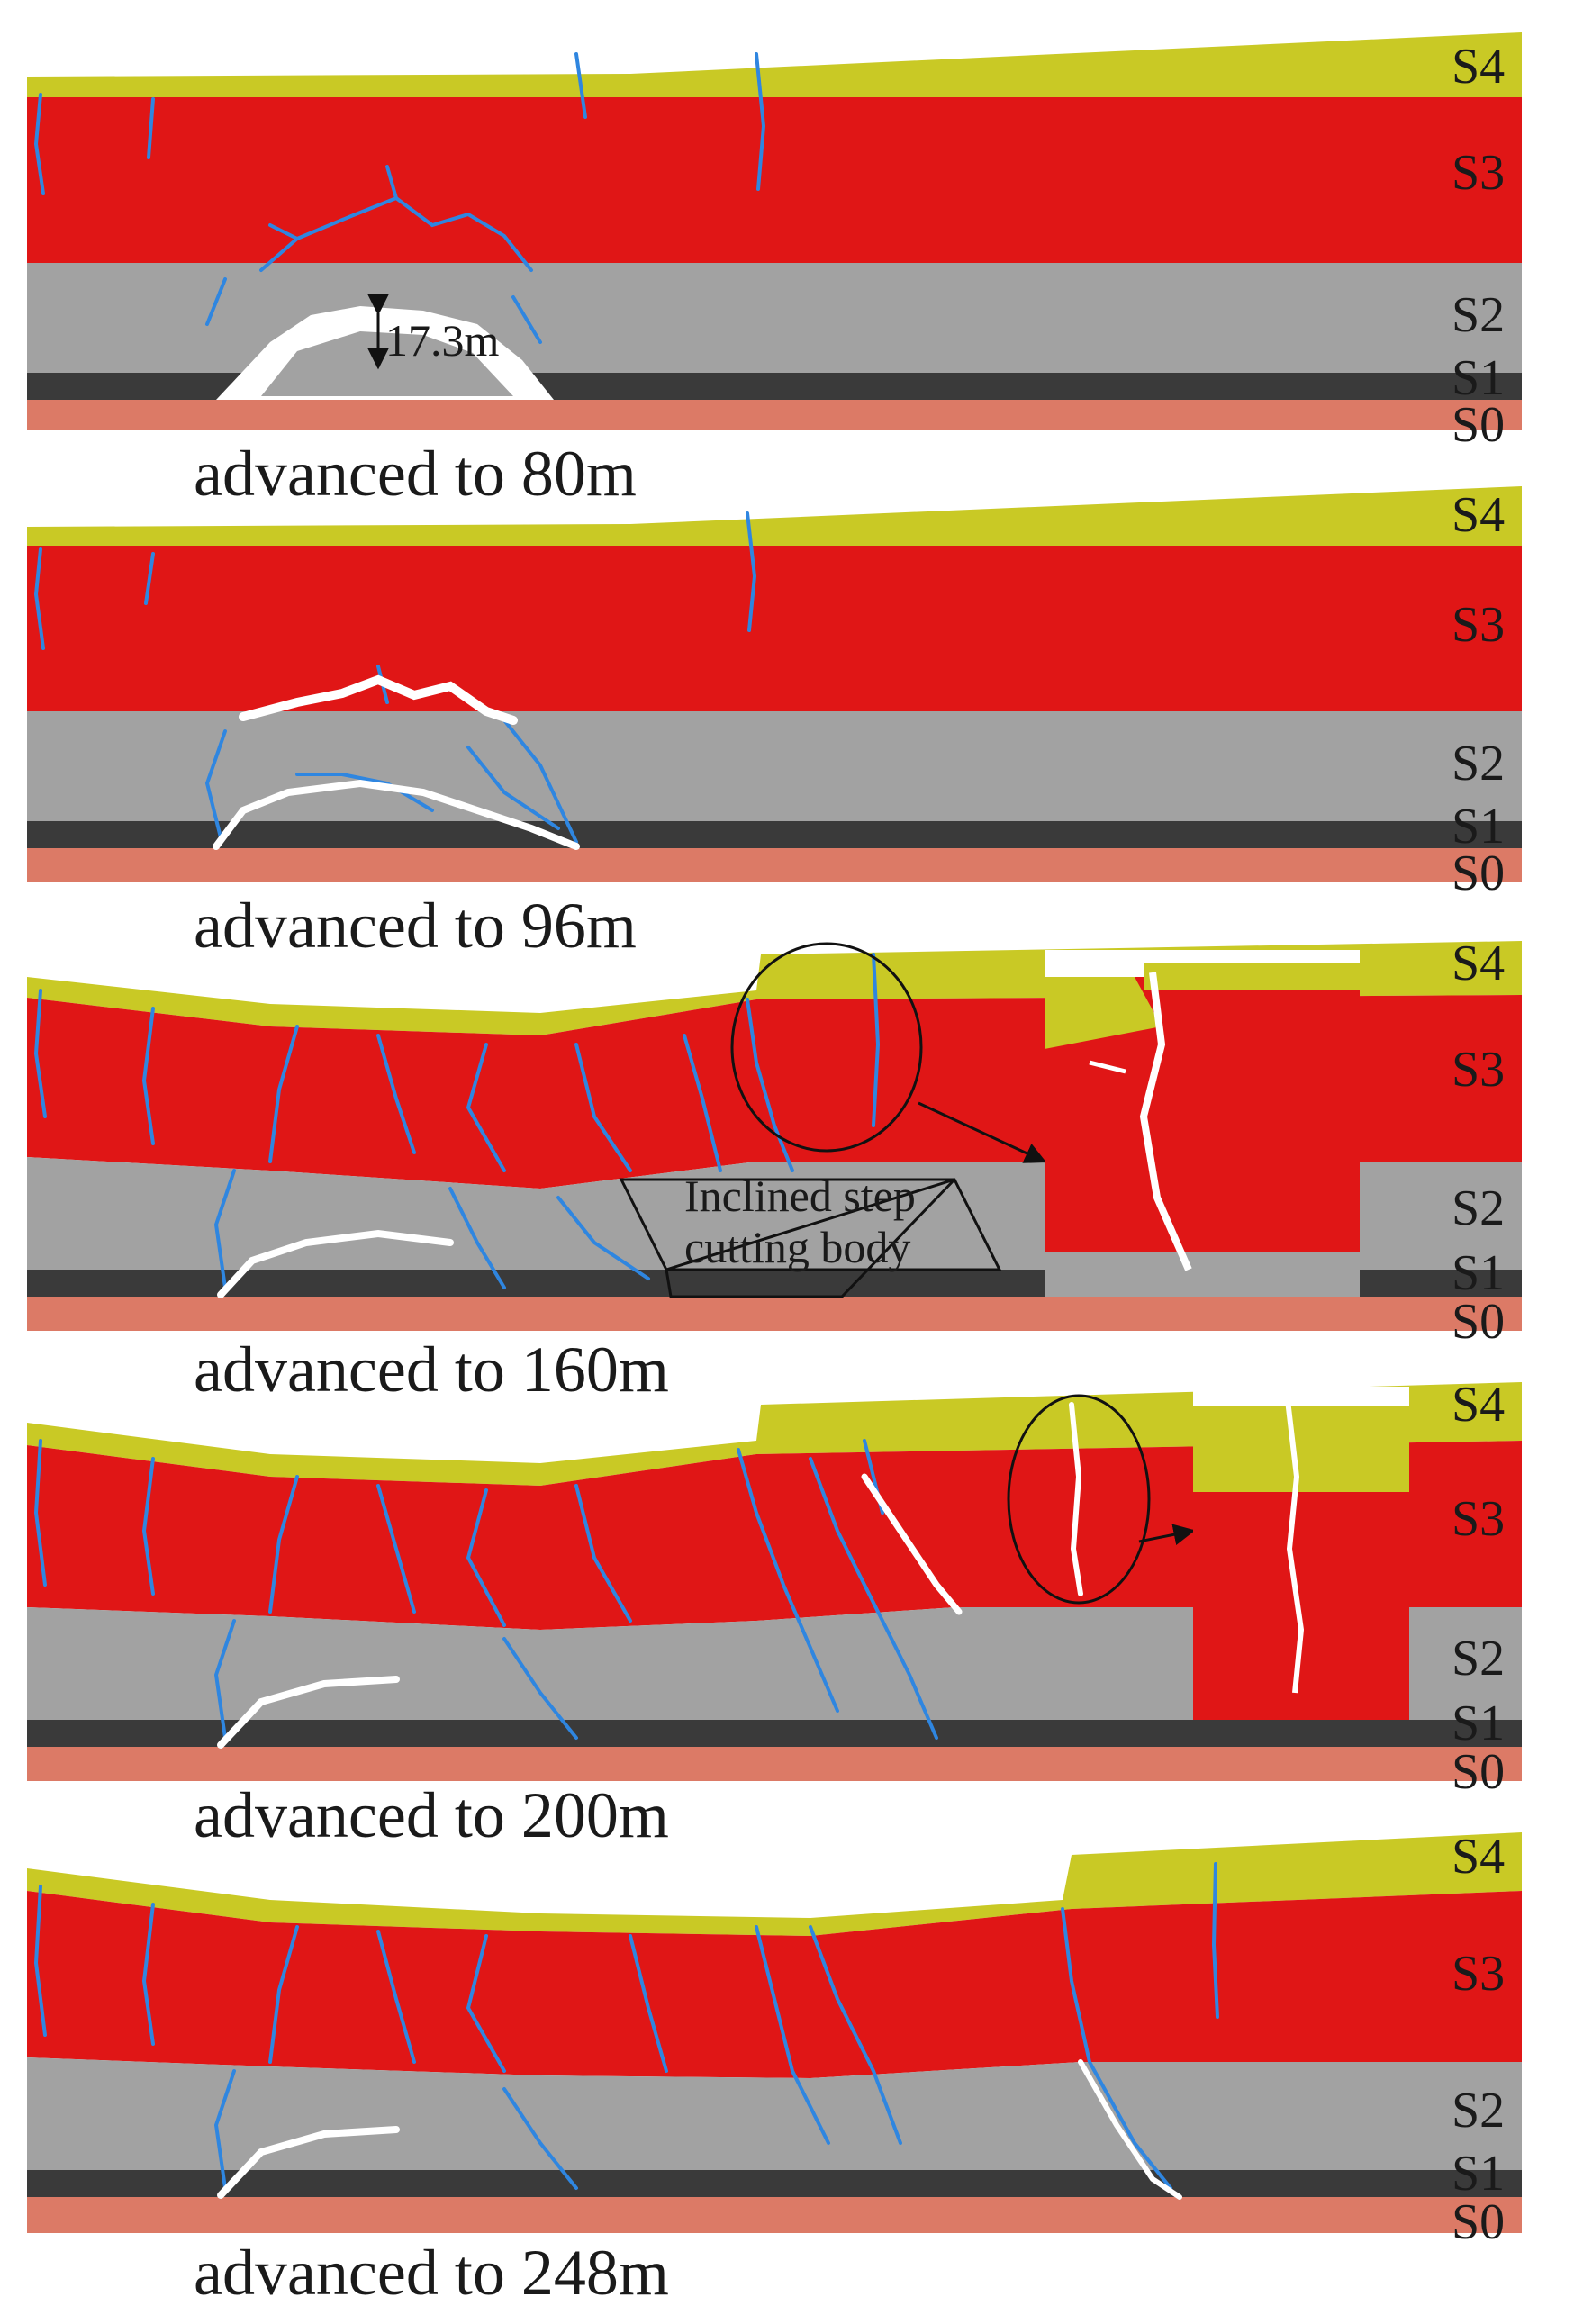  What do you see at coordinates (415, 926) in the screenshot?
I see `panel-caption: advanced to 96m` at bounding box center [415, 926].